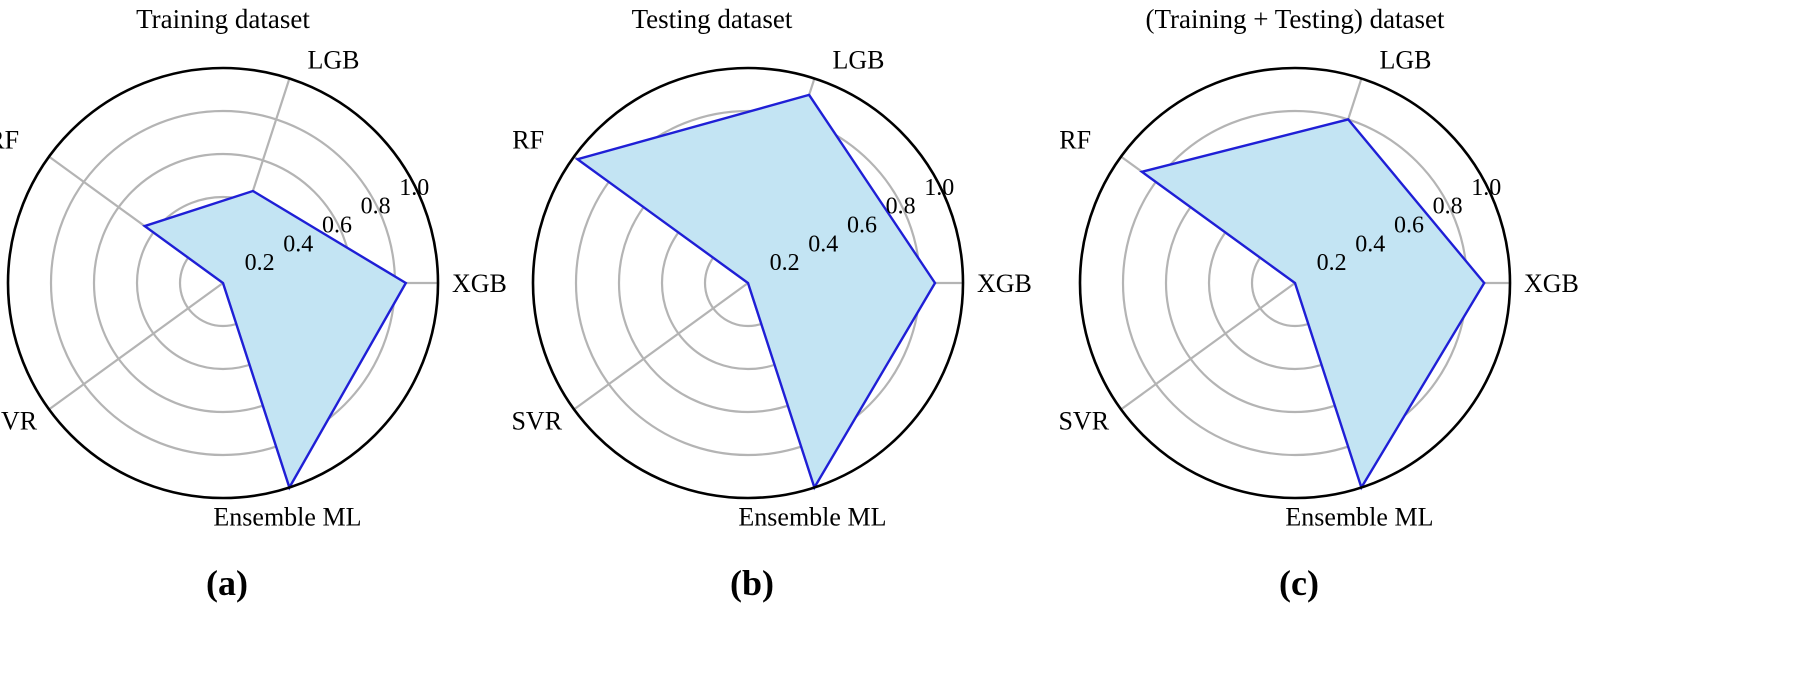 This screenshot has height=695, width=1800. What do you see at coordinates (223, 19) in the screenshot?
I see `chart-title: Training dataset` at bounding box center [223, 19].